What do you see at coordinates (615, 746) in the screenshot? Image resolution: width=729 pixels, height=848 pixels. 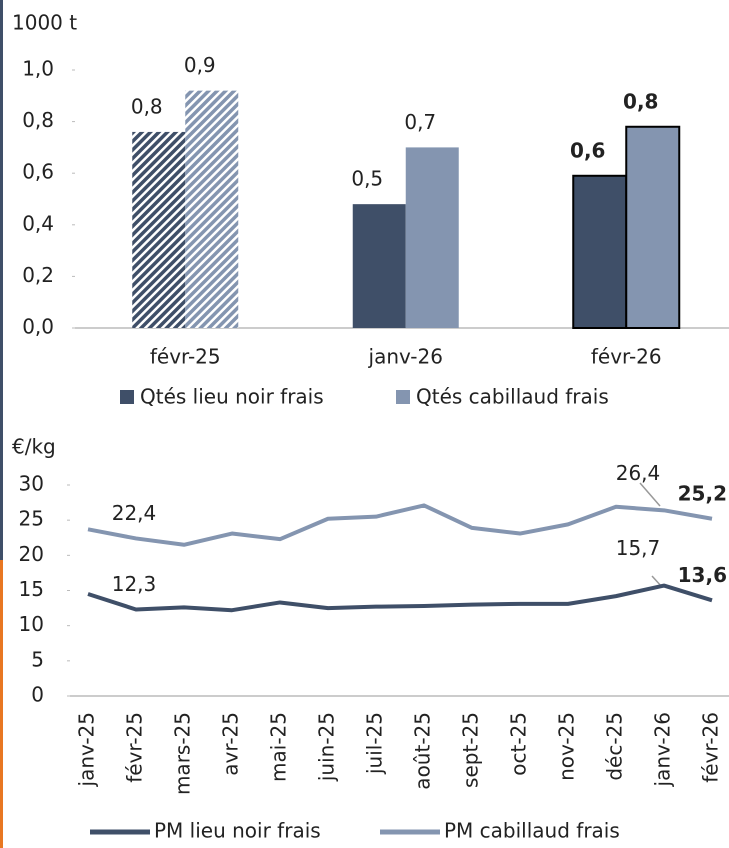 I see `x-tick-label: déc-25` at bounding box center [615, 746].